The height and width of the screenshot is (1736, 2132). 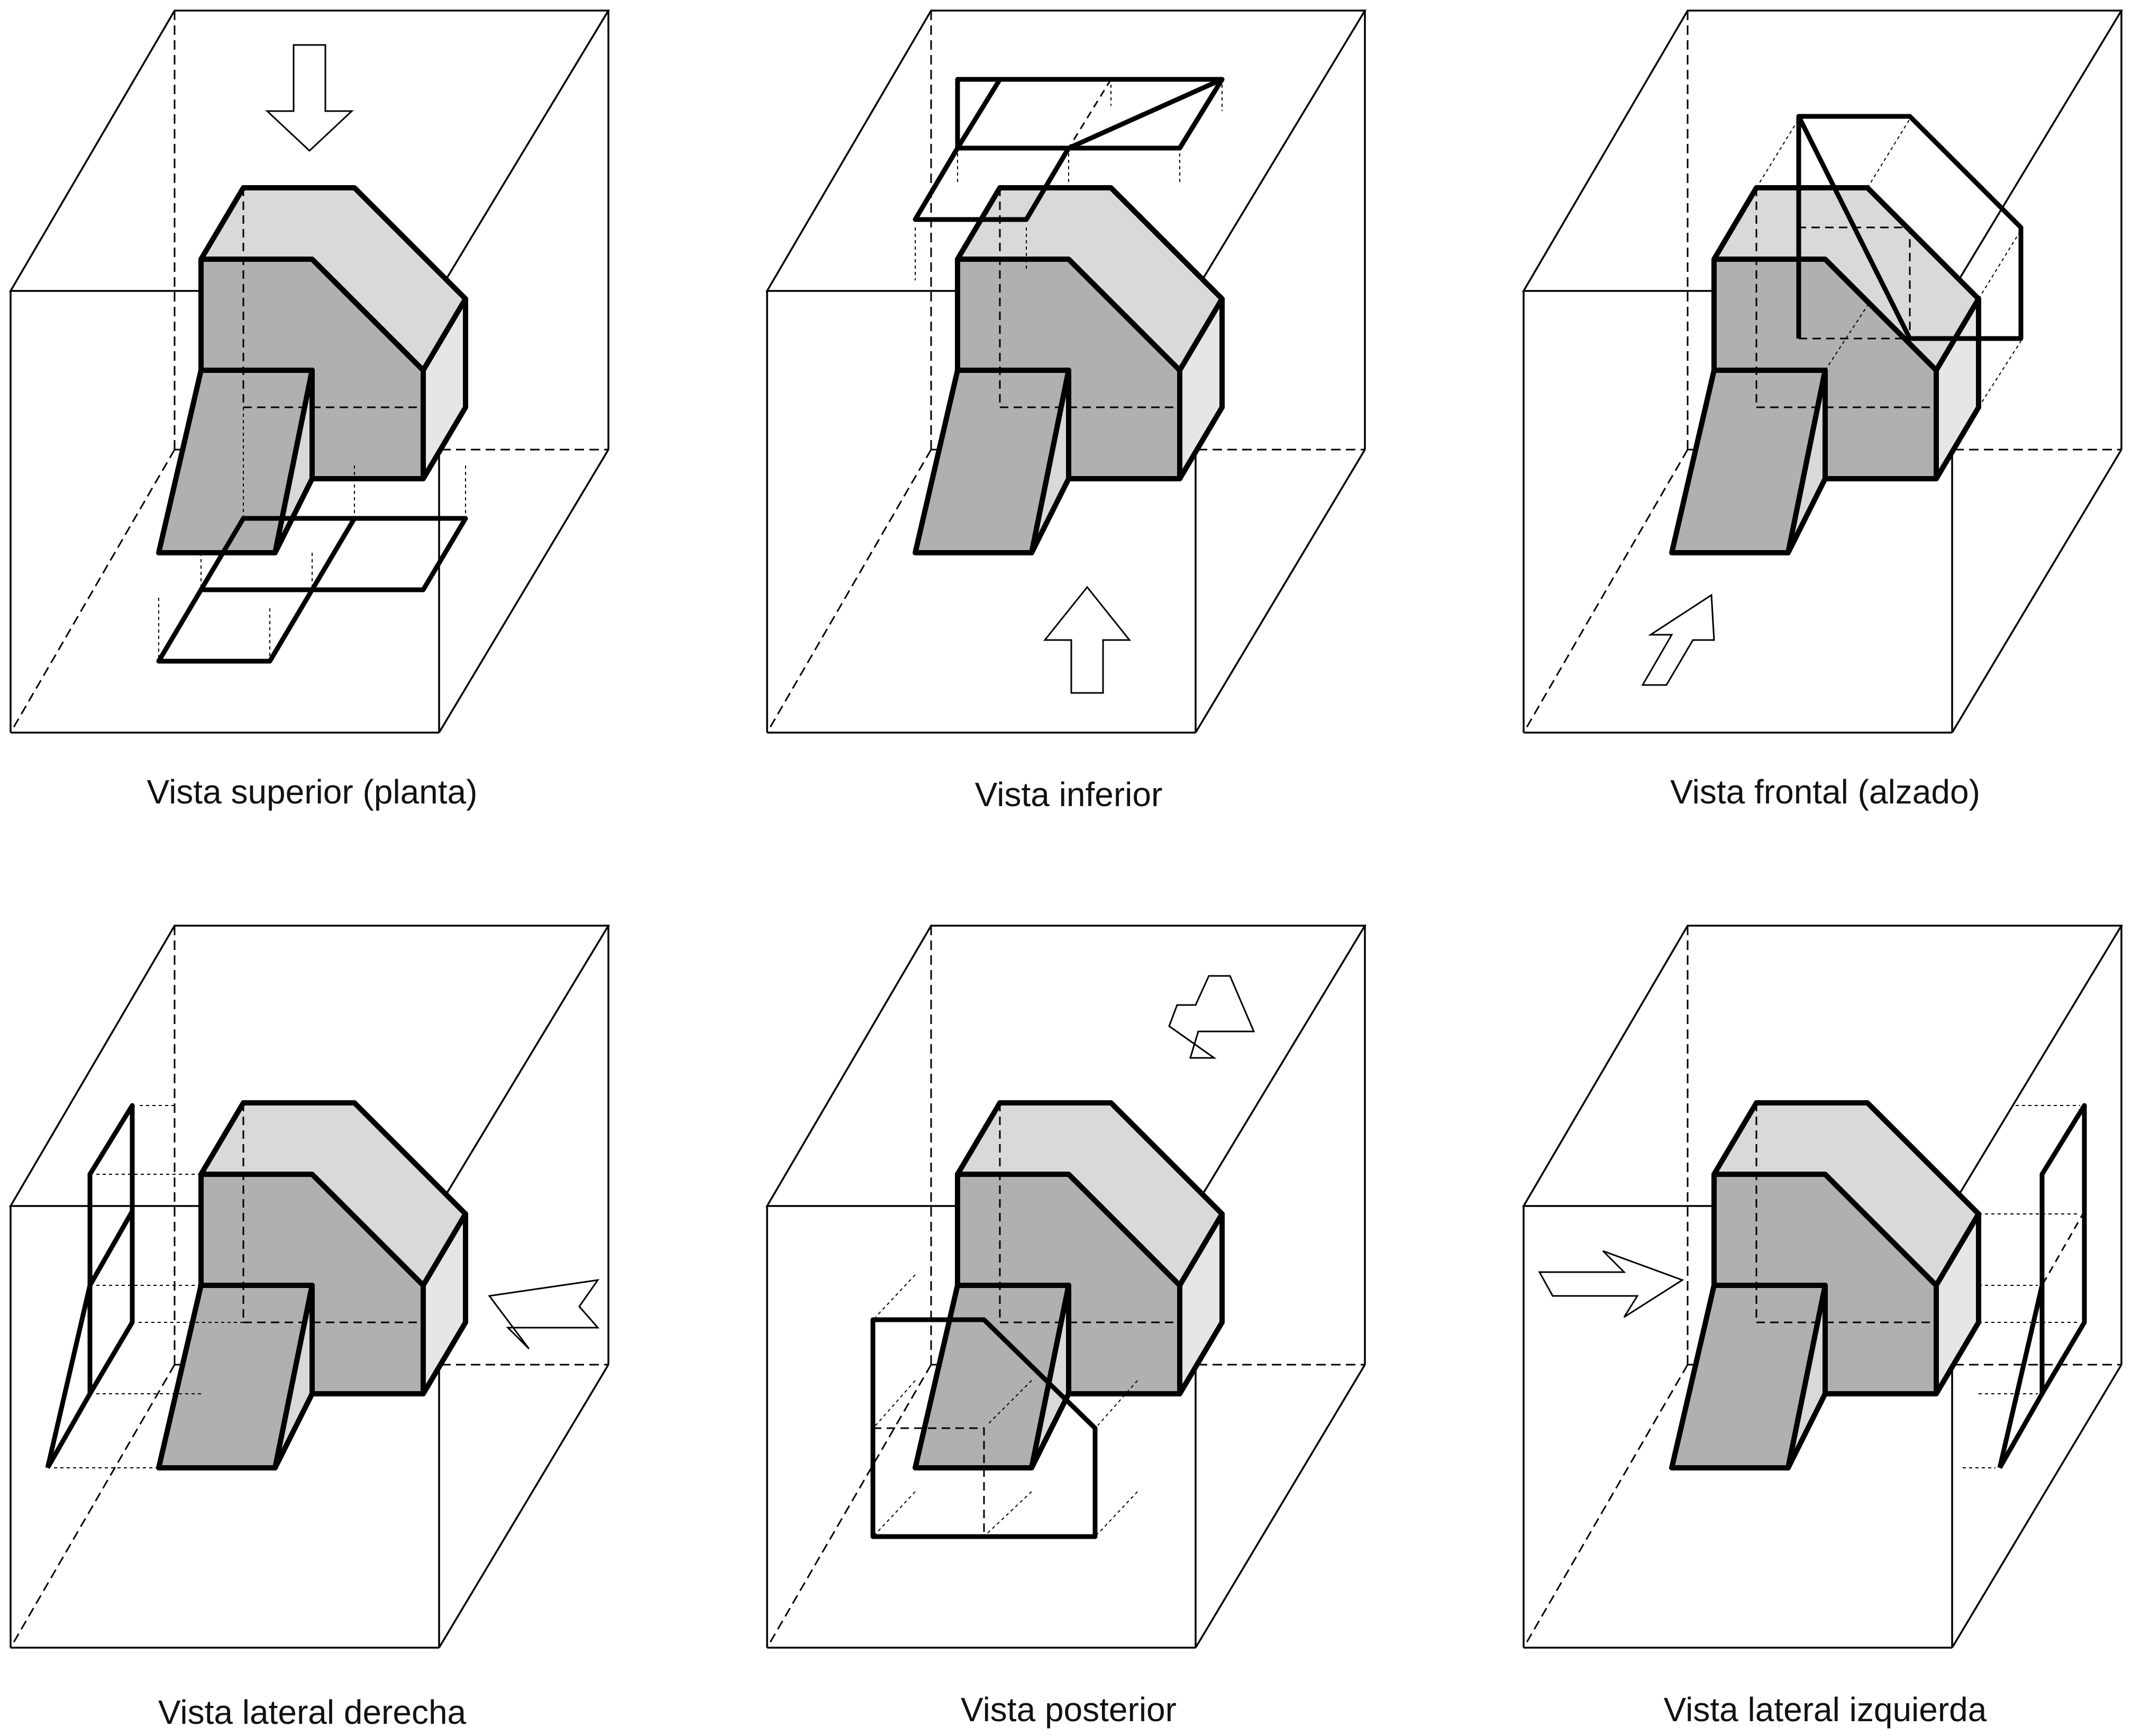 I want to click on view-right-panel, so click(x=354, y=1290).